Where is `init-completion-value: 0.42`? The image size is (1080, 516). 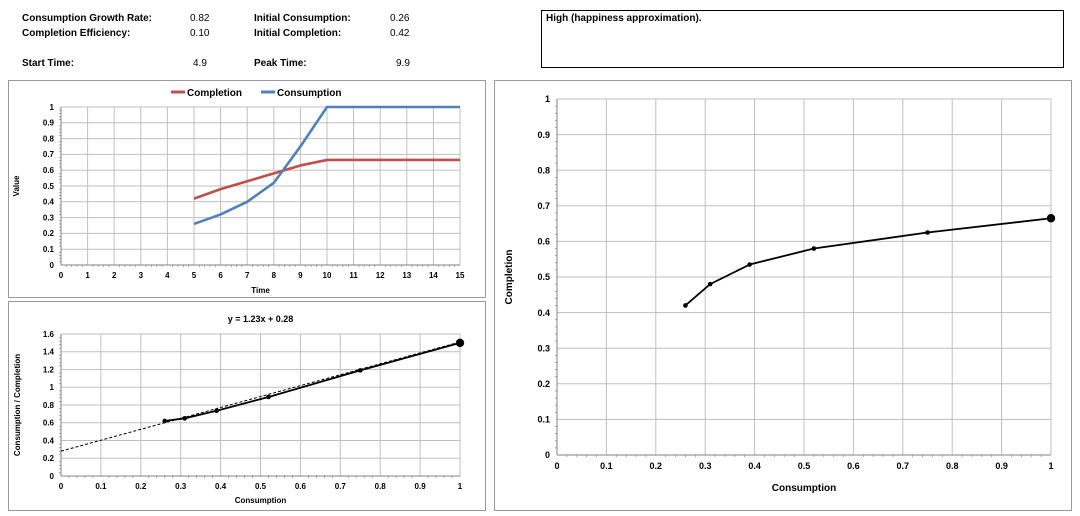 init-completion-value: 0.42 is located at coordinates (400, 33).